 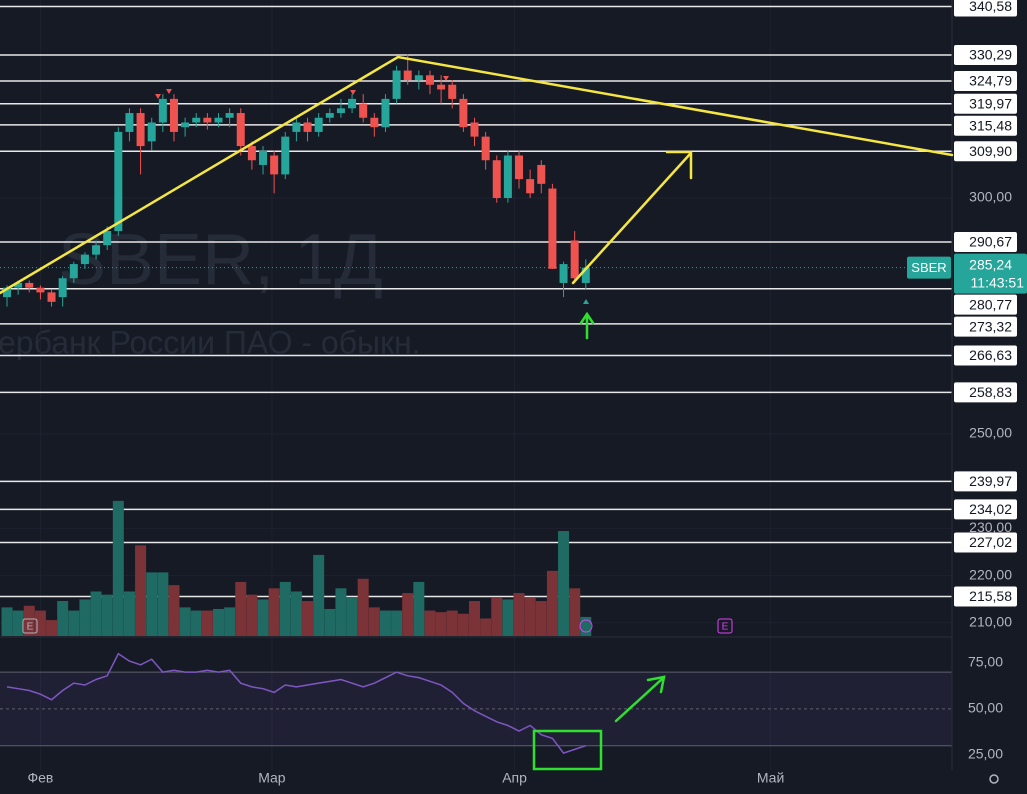 What do you see at coordinates (985, 754) in the screenshot?
I see `rsi-tick-label: 25,00` at bounding box center [985, 754].